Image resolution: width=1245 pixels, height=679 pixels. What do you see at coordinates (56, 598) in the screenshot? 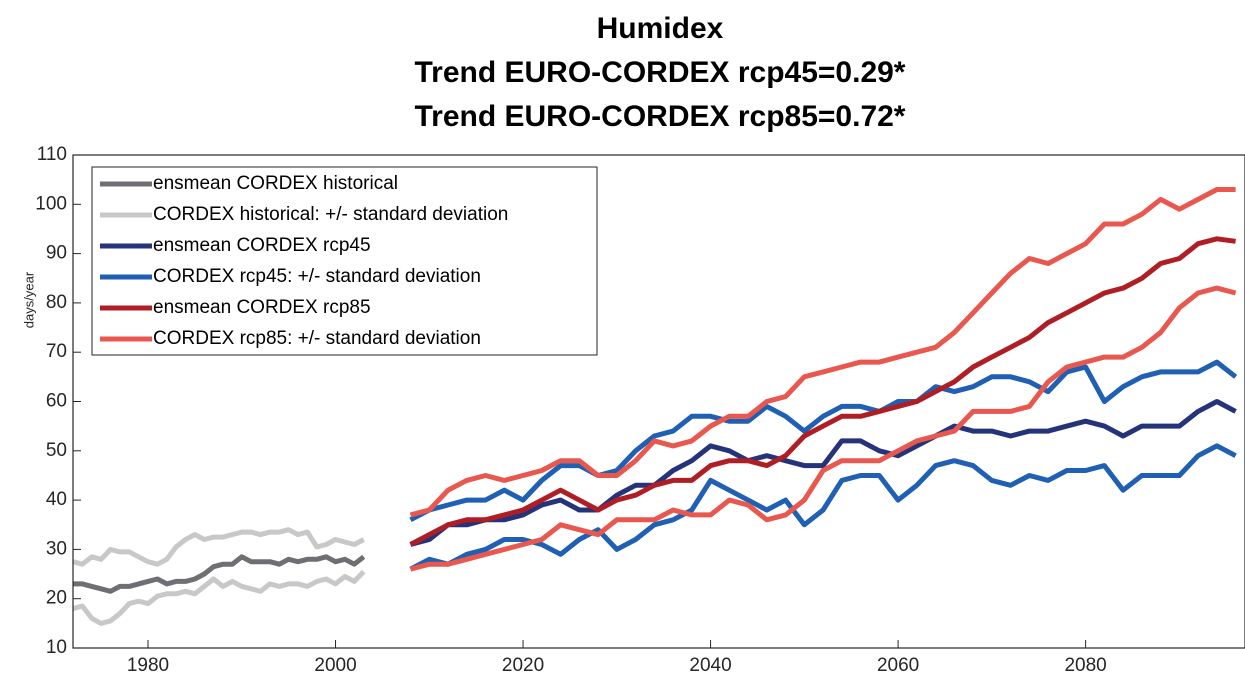
I see `y-tick-label: 20` at bounding box center [56, 598].